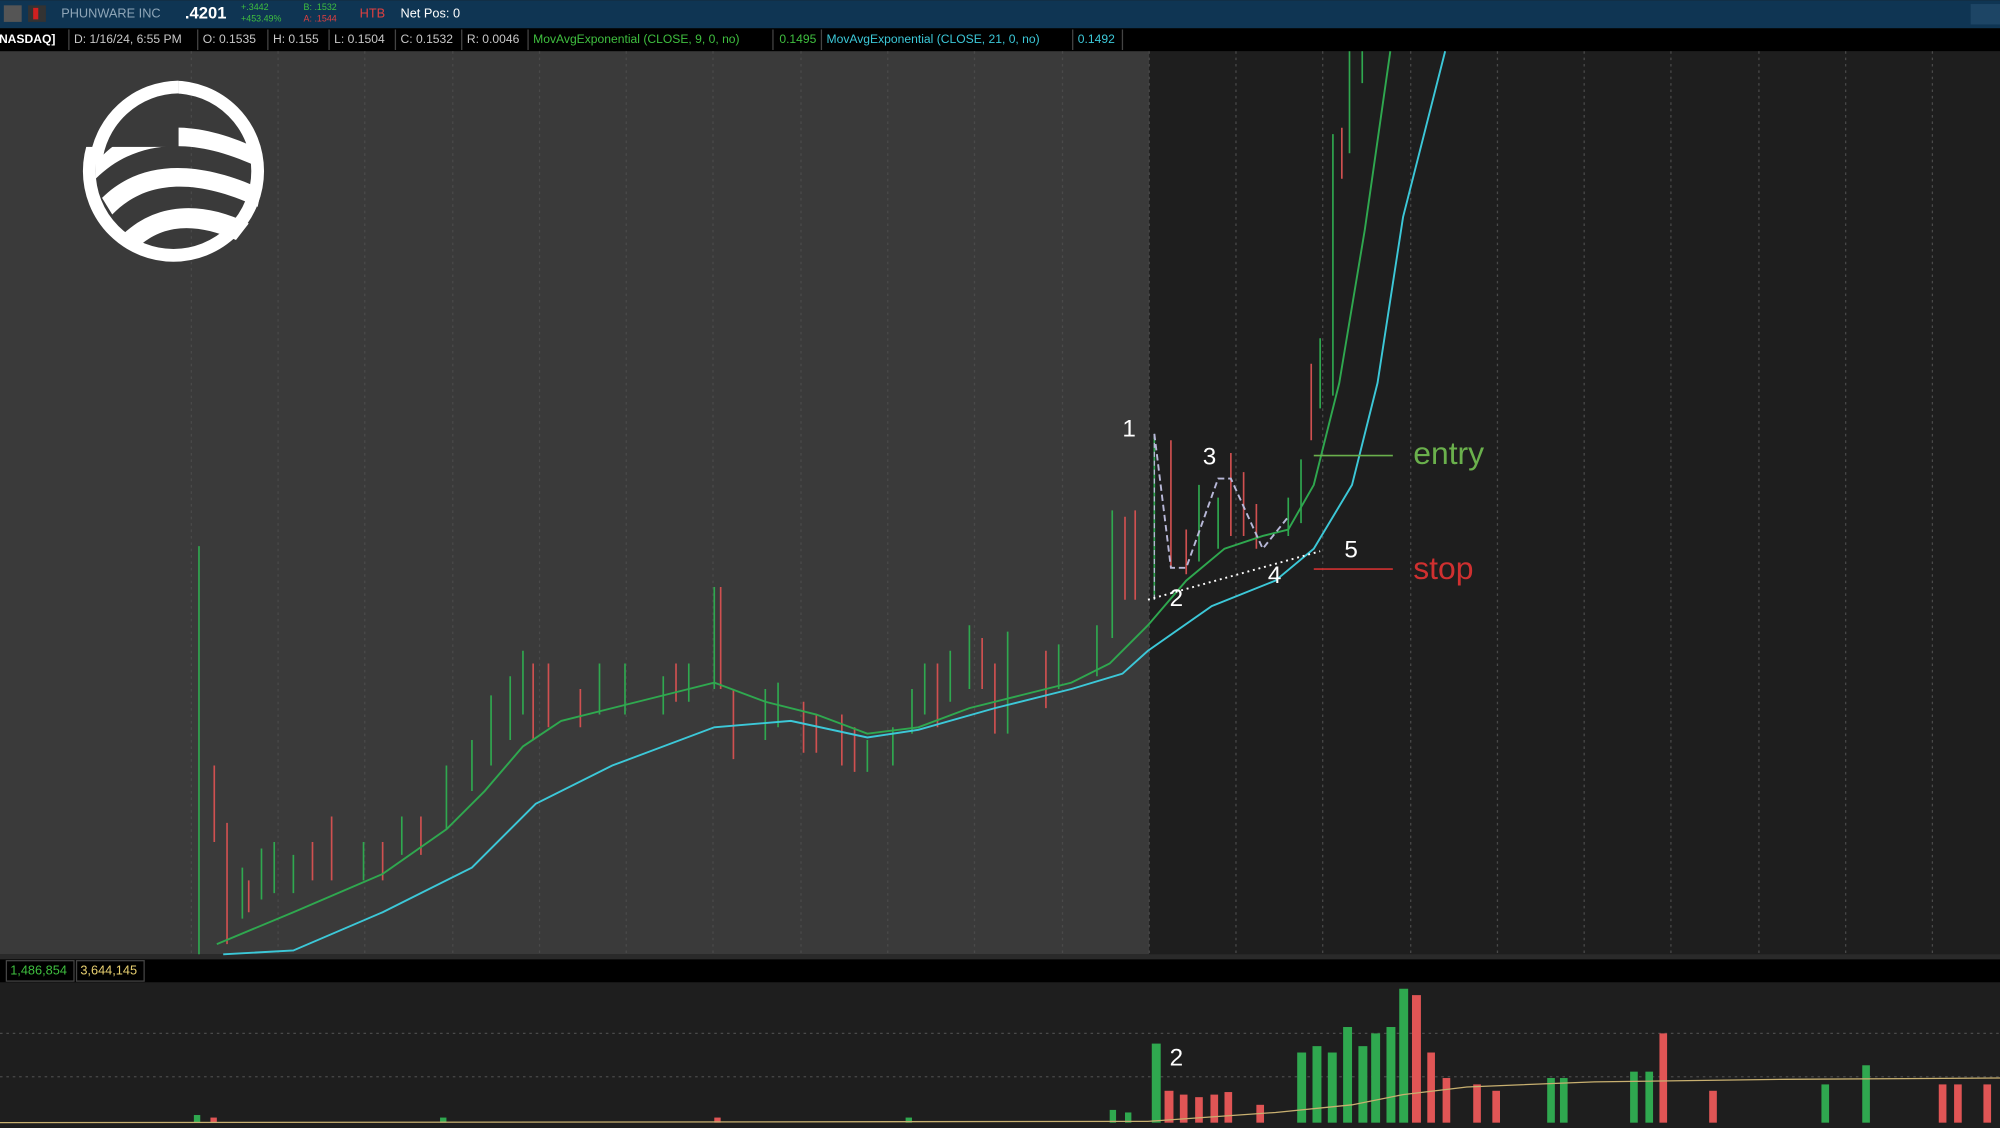  I want to click on high: H: 0.155, so click(296, 39).